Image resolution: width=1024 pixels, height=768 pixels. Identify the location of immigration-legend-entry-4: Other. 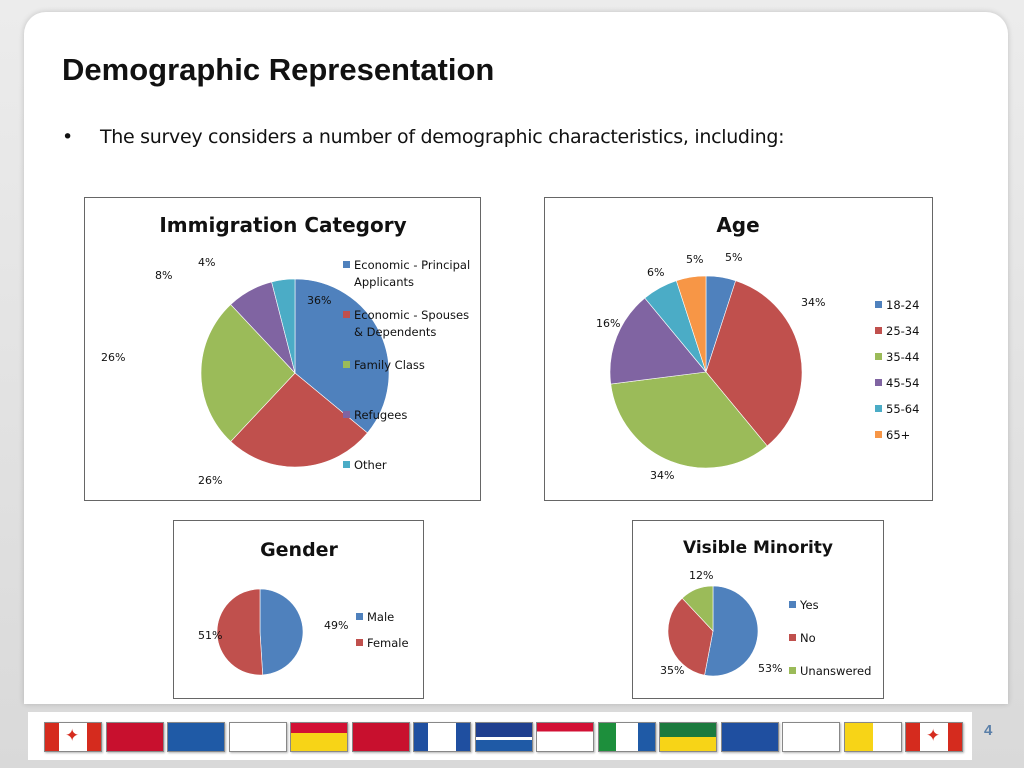
(370, 465).